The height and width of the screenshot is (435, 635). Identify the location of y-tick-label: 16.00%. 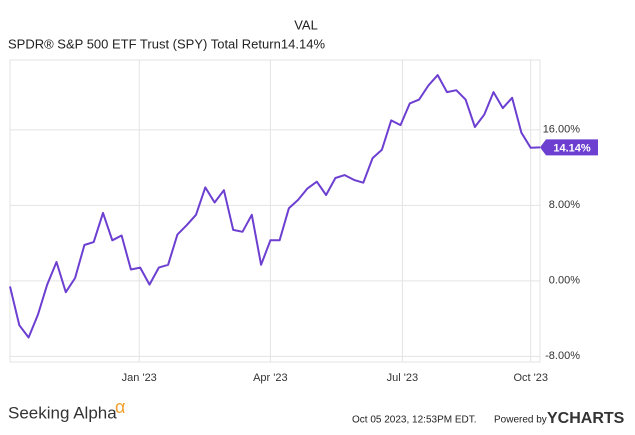
(562, 130).